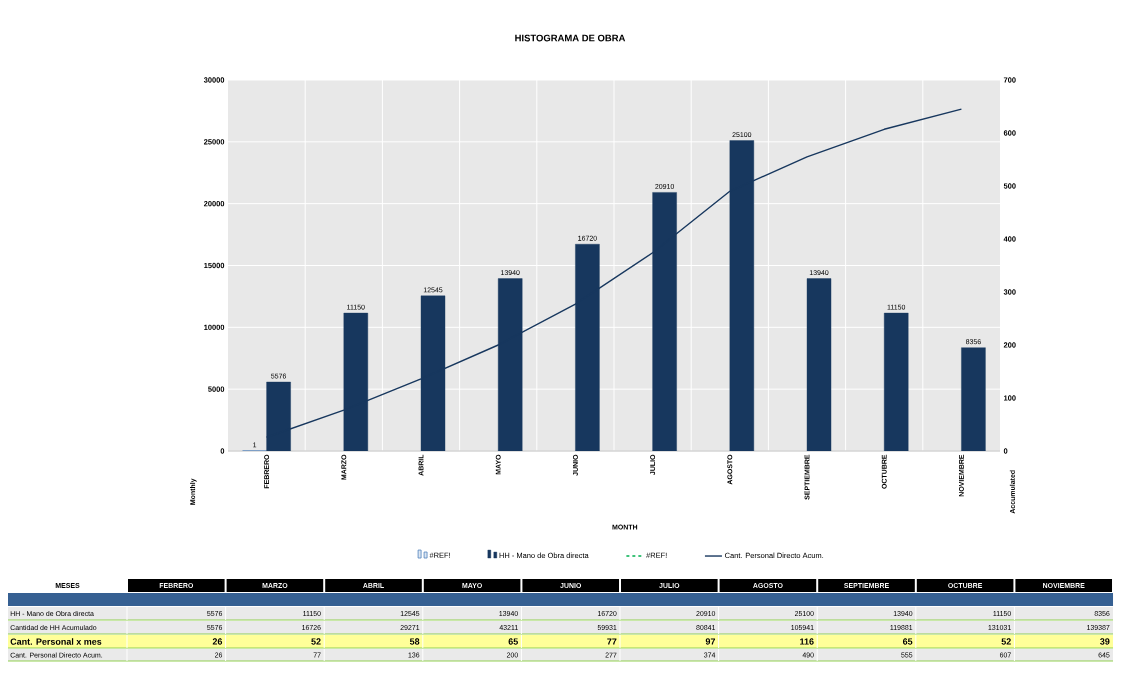 The width and height of the screenshot is (1144, 691). I want to click on chart-title: HISTOGRAMA DE OBRA, so click(570, 38).